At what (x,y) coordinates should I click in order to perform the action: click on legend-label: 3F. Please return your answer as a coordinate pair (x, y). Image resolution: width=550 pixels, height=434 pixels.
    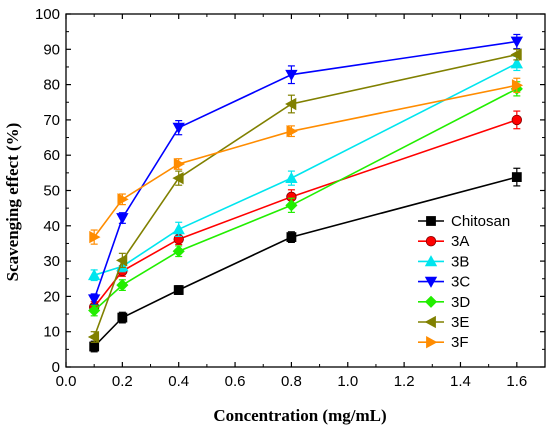
    Looking at the image, I should click on (460, 342).